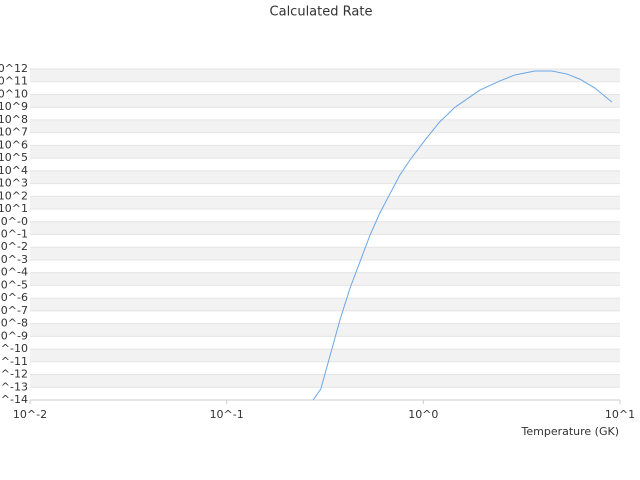  I want to click on y-tick-label: 10^-5, so click(14, 284).